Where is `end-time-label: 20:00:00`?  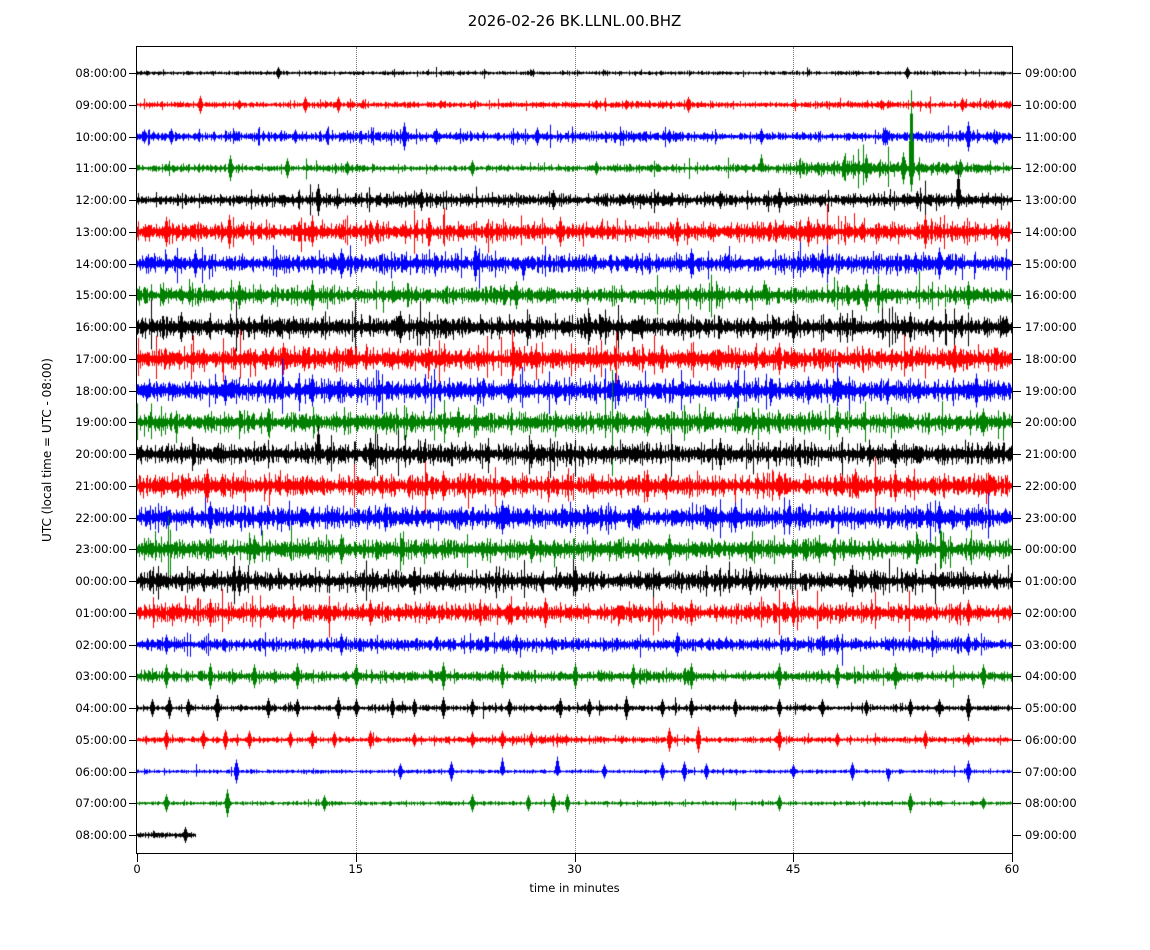 end-time-label: 20:00:00 is located at coordinates (1051, 422).